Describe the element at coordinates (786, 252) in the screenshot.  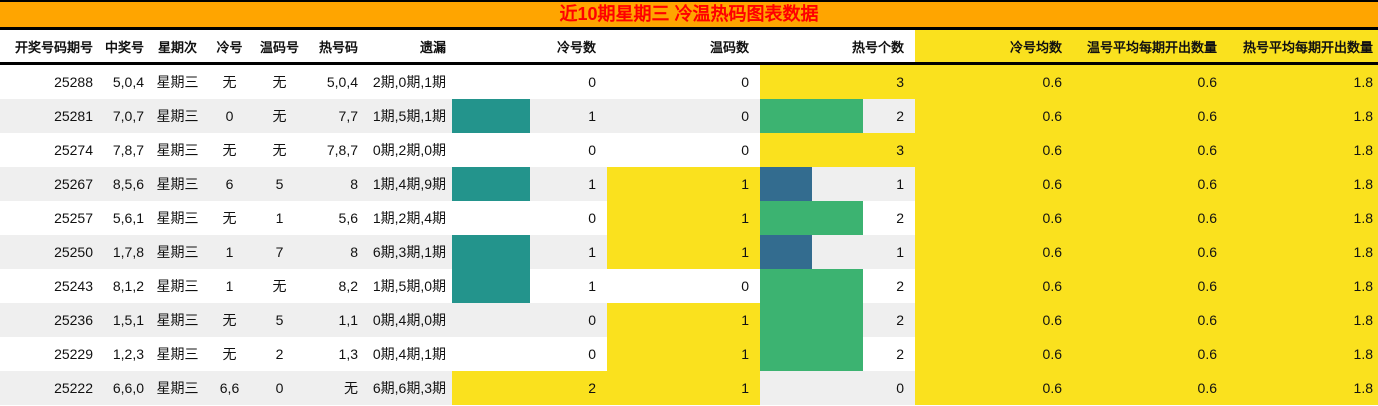
I see `data-bar-blue` at that location.